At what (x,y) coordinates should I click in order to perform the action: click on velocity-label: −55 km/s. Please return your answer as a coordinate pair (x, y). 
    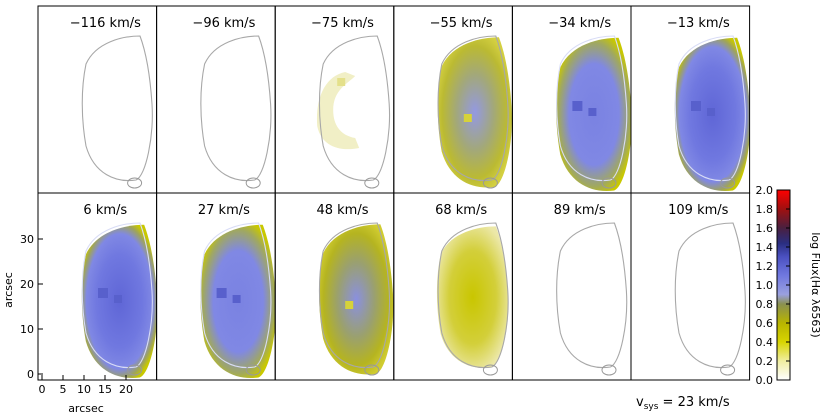
    Looking at the image, I should click on (461, 23).